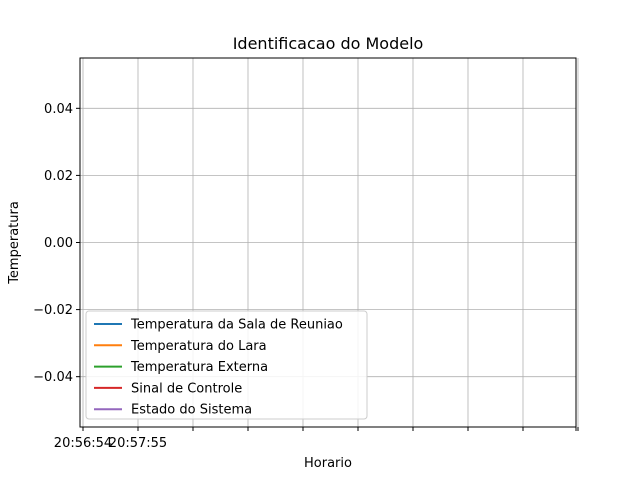  I want to click on legend-box, so click(226, 365).